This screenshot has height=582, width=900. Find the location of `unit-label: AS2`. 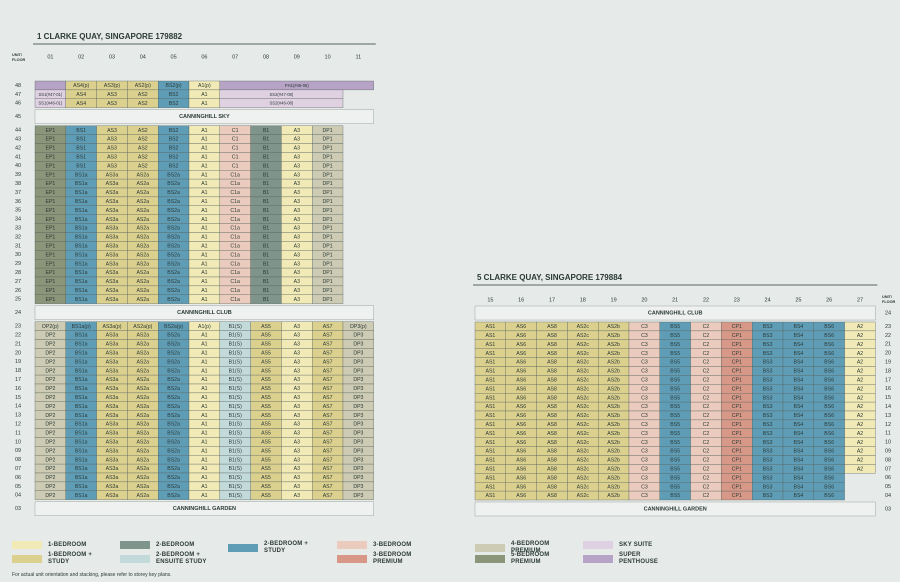

unit-label: AS2 is located at coordinates (143, 140).